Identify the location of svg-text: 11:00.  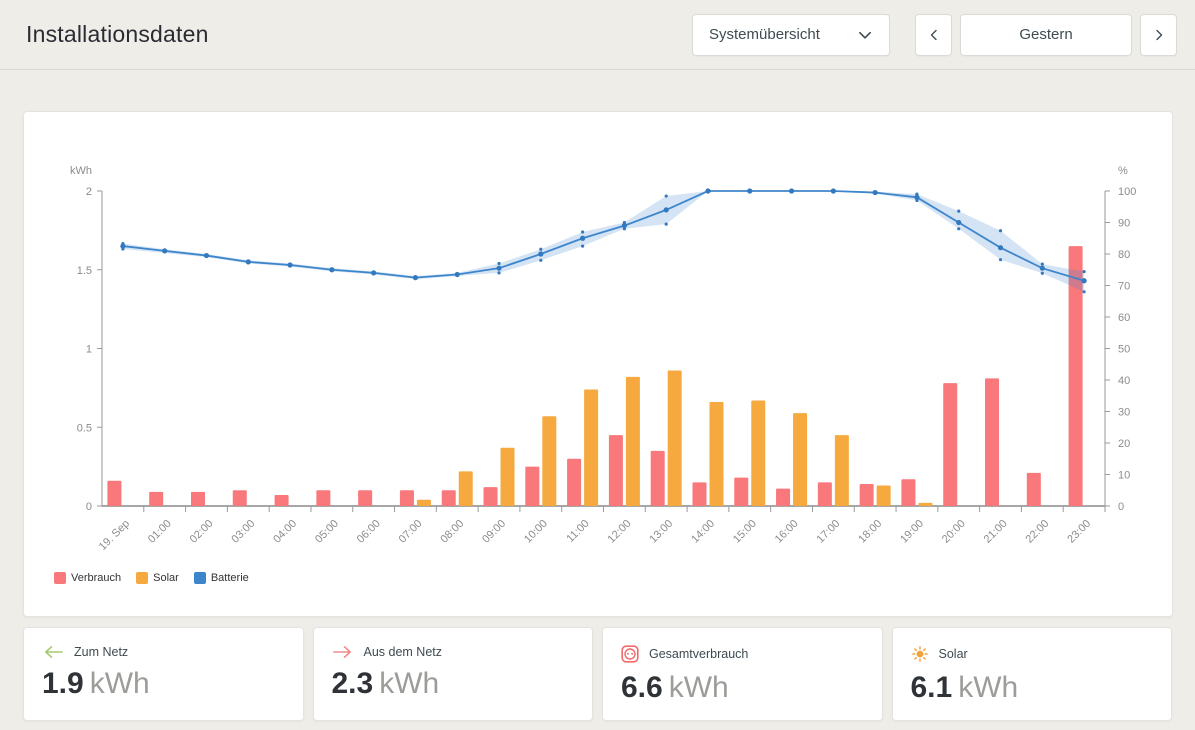
(577, 531).